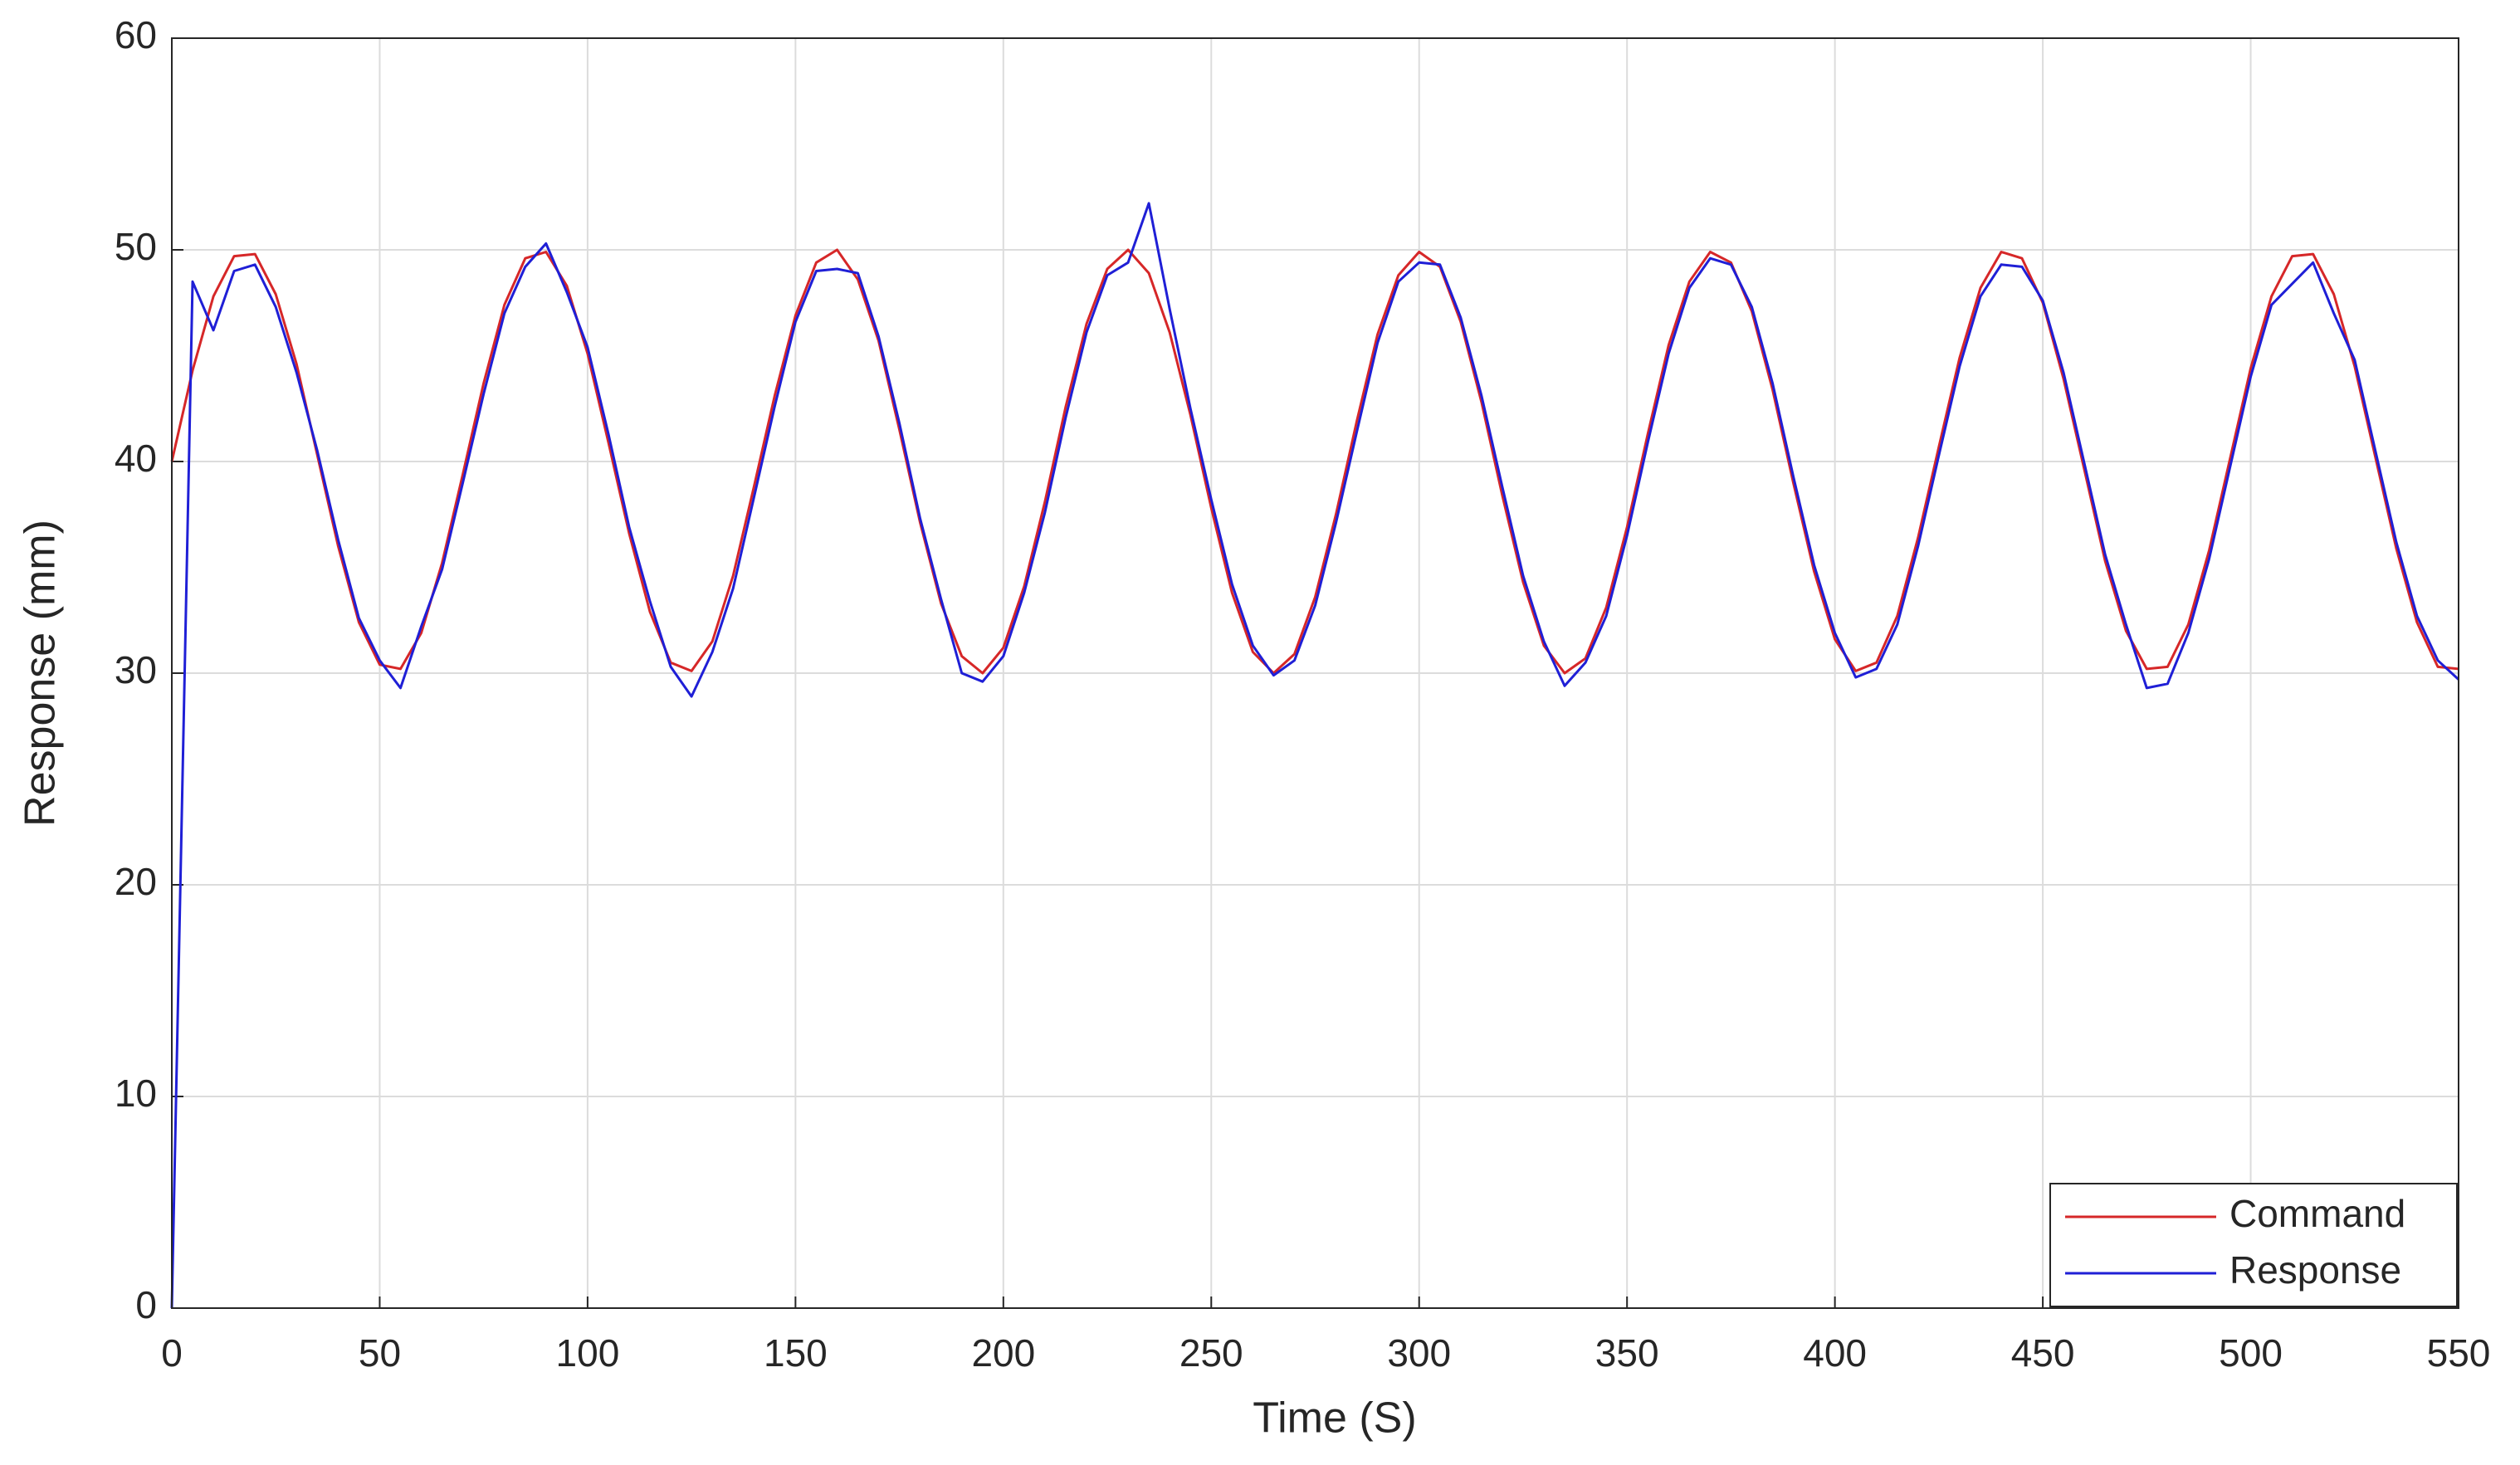  Describe the element at coordinates (2315, 1270) in the screenshot. I see `legend-label: Response` at that location.